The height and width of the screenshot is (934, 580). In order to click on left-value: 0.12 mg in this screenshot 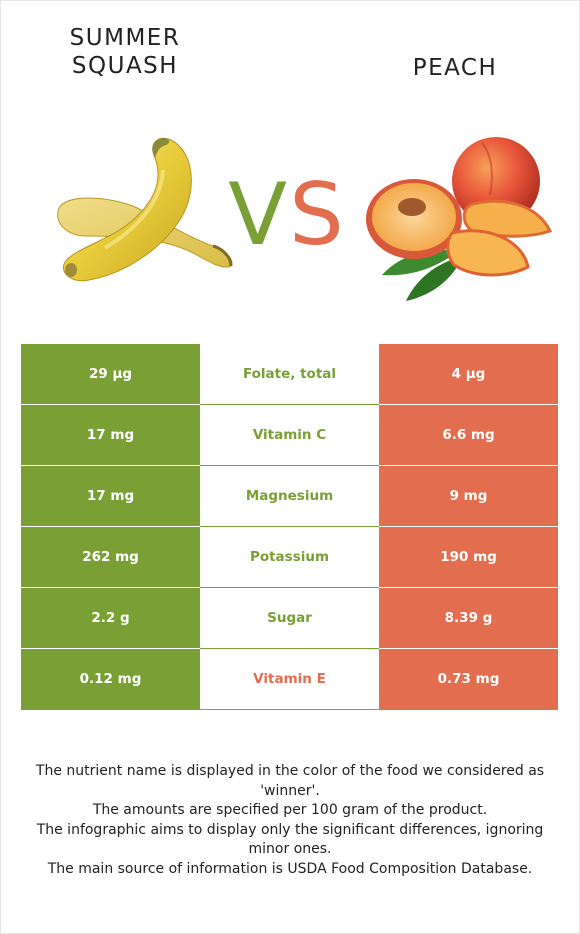, I will do `click(110, 679)`.